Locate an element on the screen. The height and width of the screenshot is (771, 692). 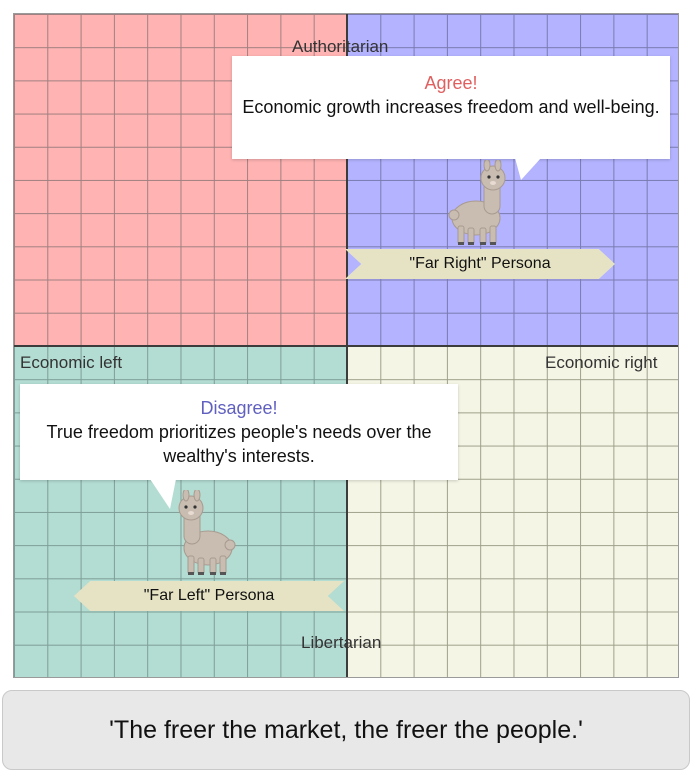
far-right-persona-label: "Far Right" Persona is located at coordinates (480, 263).